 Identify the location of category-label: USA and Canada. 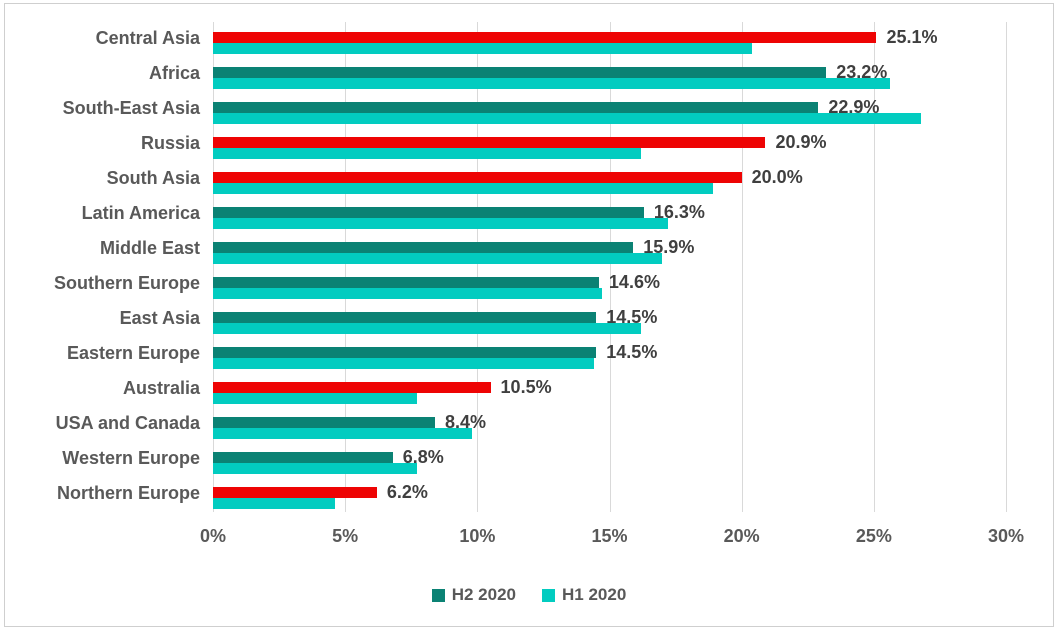
(127, 423).